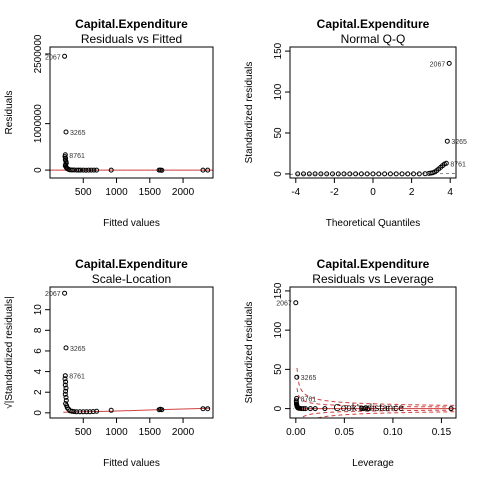 The width and height of the screenshot is (480, 485). I want to click on residuals-vs-fitted-x-tick-label: 1000, so click(116, 192).